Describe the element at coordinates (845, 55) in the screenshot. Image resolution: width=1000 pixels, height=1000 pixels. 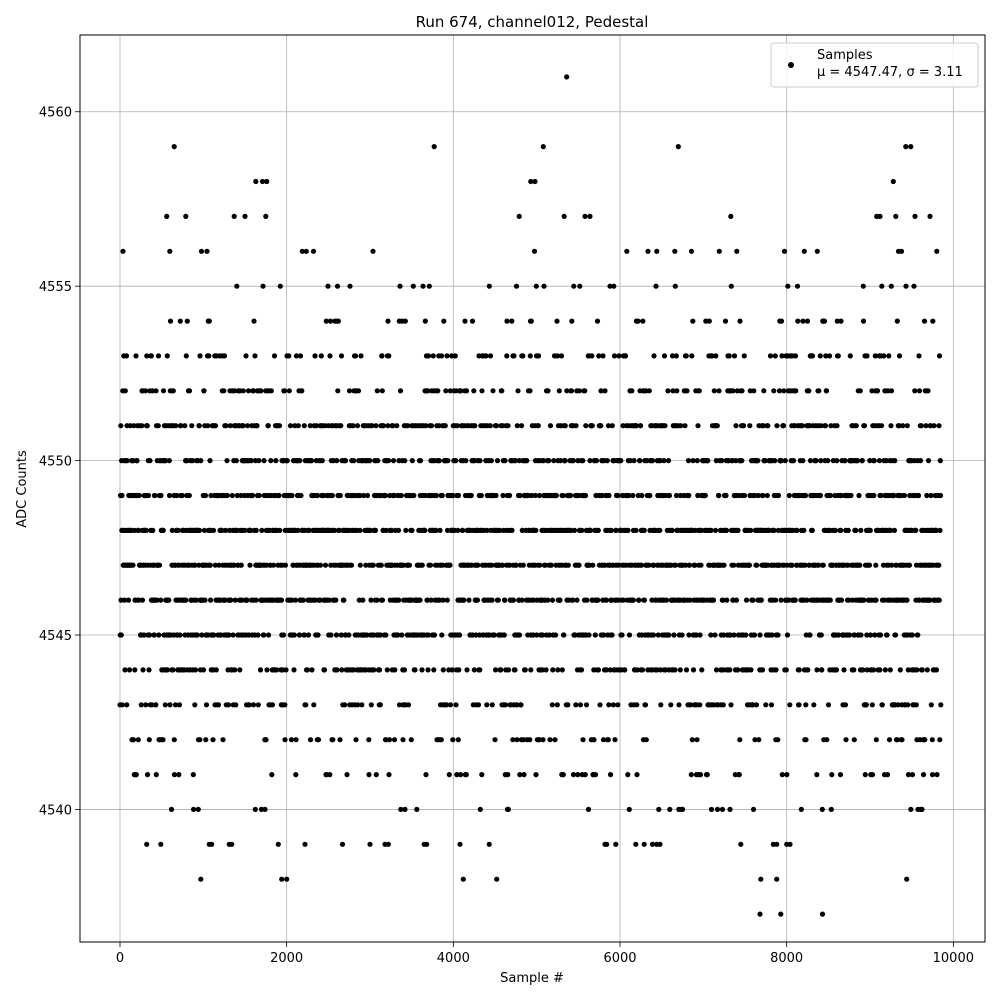
I see `legend-entry-label: Samples` at that location.